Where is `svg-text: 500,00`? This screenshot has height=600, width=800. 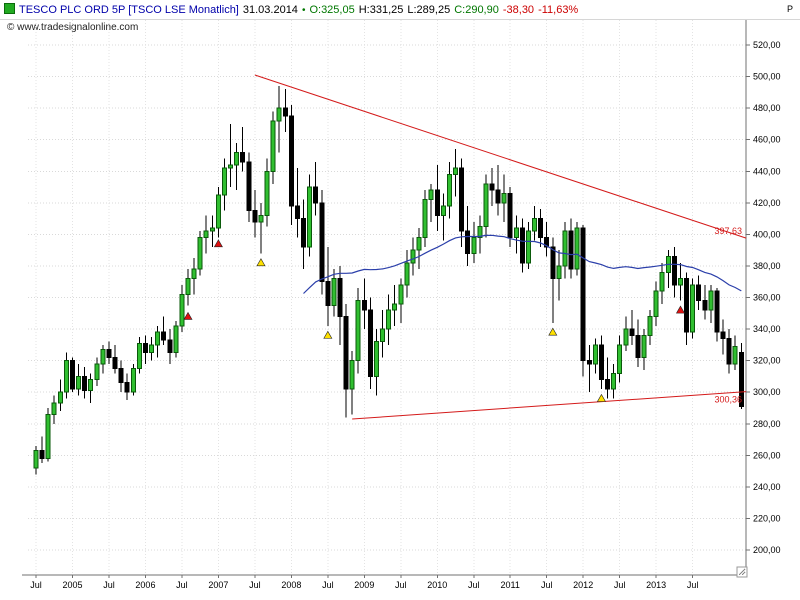
svg-text: 500,00 is located at coordinates (767, 77).